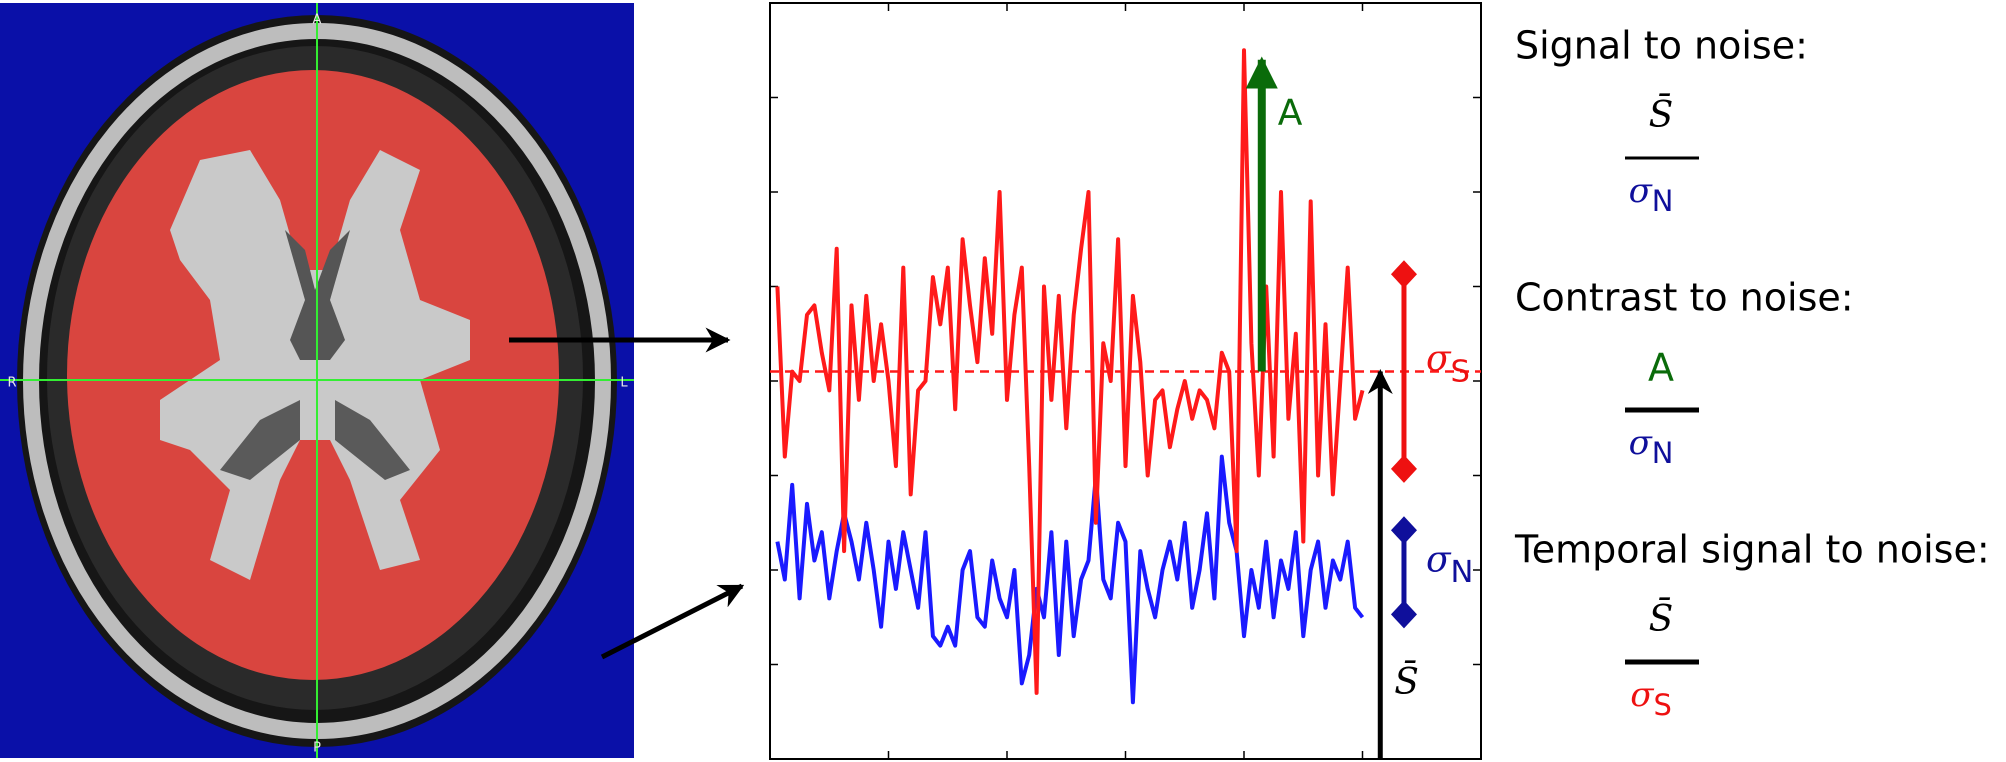 This screenshot has width=2006, height=762. I want to click on formula-title: Temporal signal to noise:, so click(1752, 550).